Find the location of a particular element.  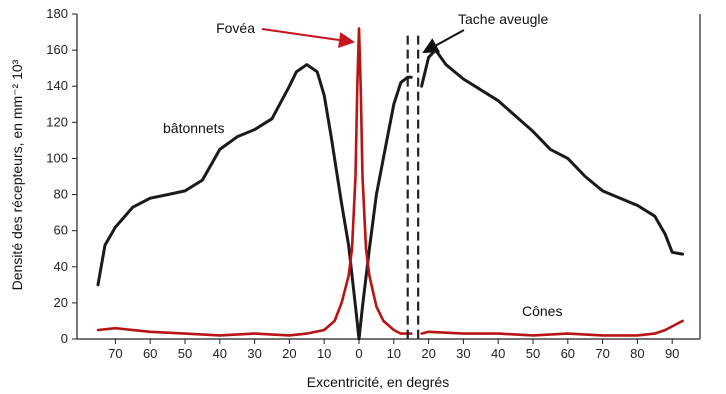

blind-spot-arrow is located at coordinates (443, 41).